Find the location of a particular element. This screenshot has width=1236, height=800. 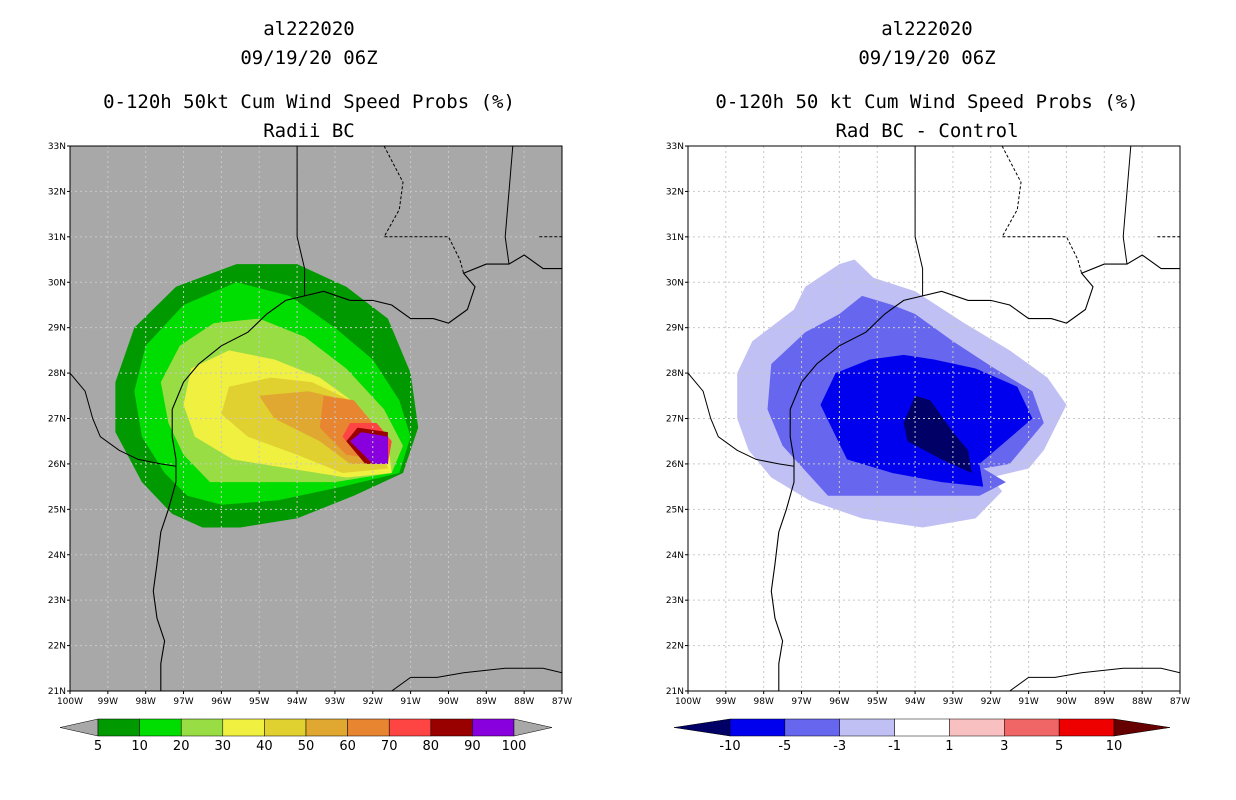

right-colorbar-under-arrow is located at coordinates (702, 727).